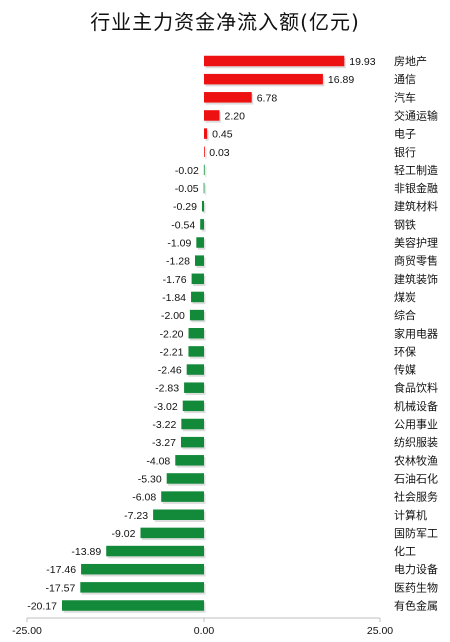 This screenshot has width=450, height=642. Describe the element at coordinates (405, 79) in the screenshot. I see `category-label: 通信` at that location.